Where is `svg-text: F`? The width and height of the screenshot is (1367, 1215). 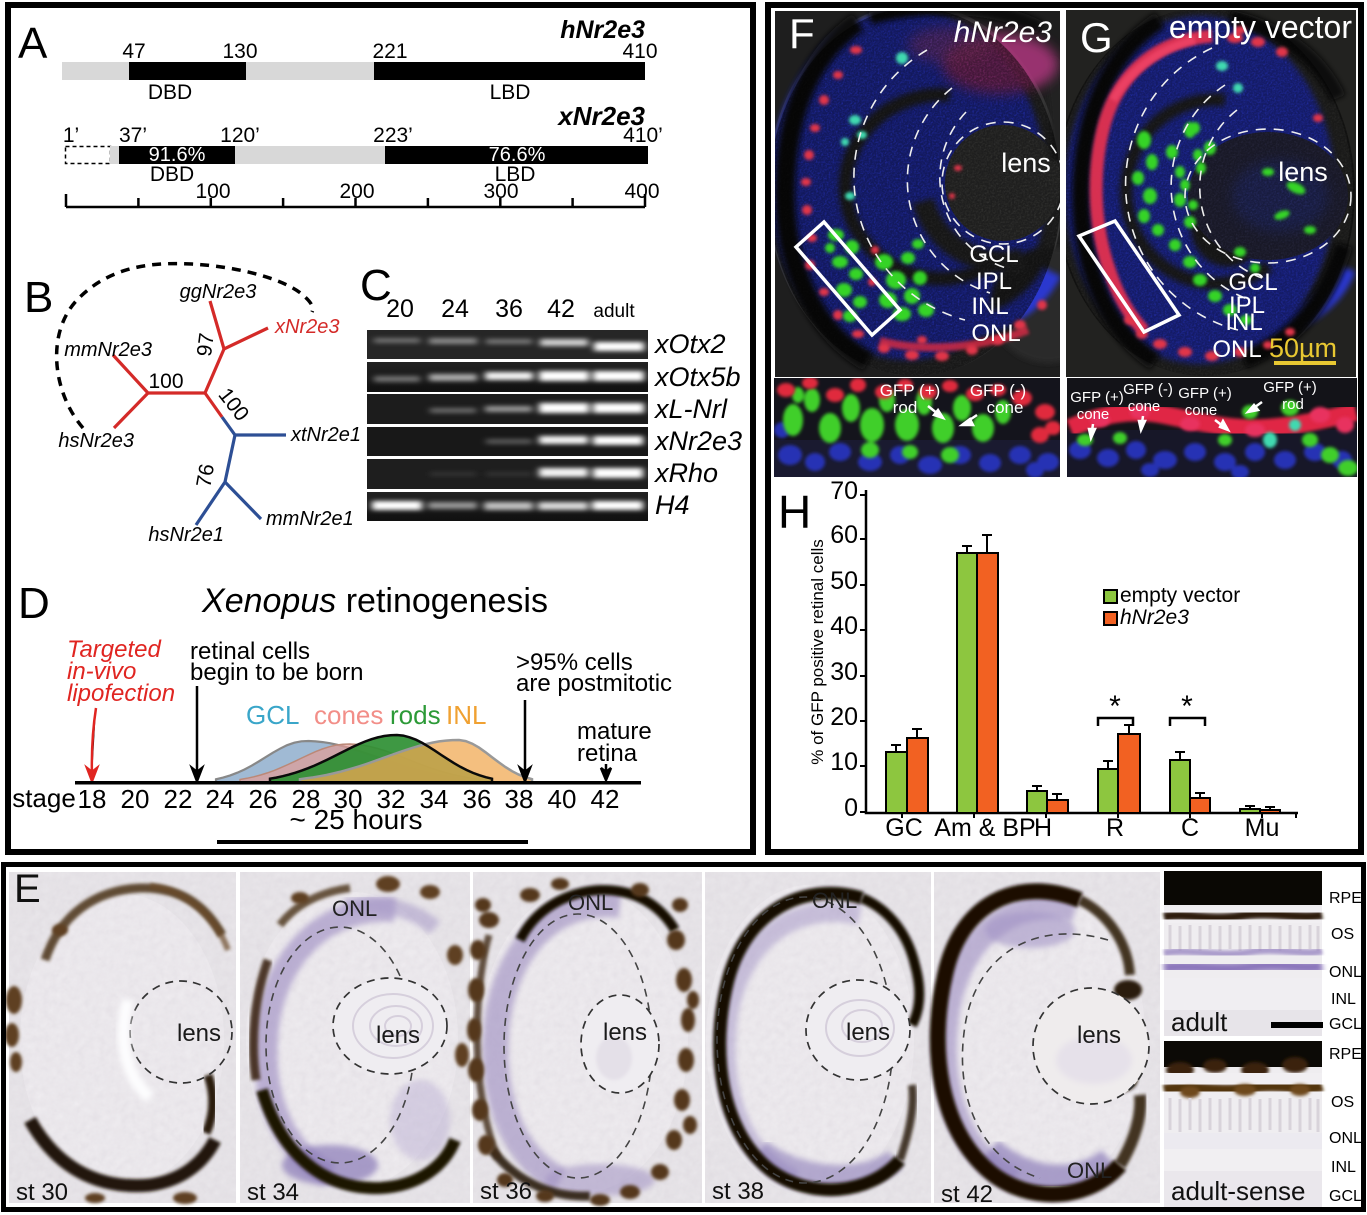
svg-text: F is located at coordinates (802, 33).